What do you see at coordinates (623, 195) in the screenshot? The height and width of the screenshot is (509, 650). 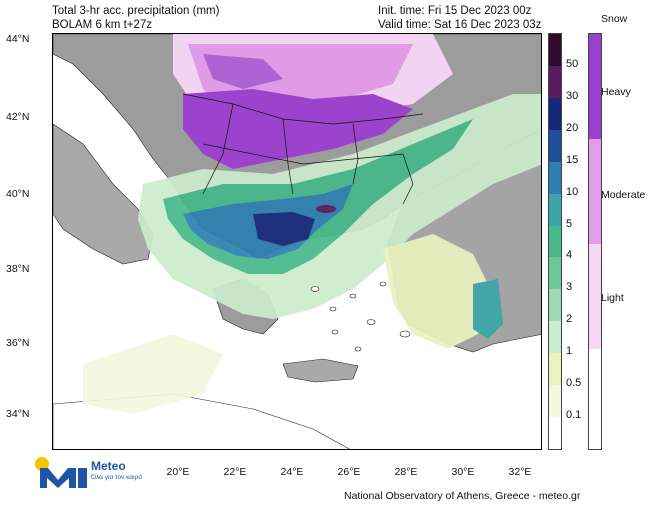 I see `snow-label-moderate: Moderate` at bounding box center [623, 195].